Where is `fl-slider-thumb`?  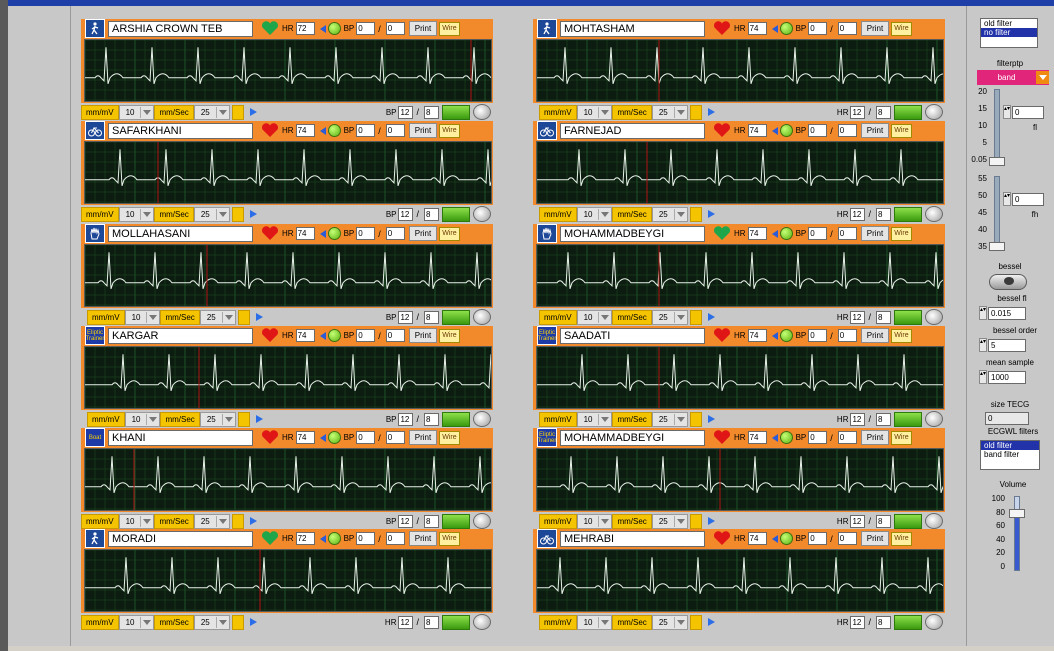
fl-slider-thumb is located at coordinates (997, 161).